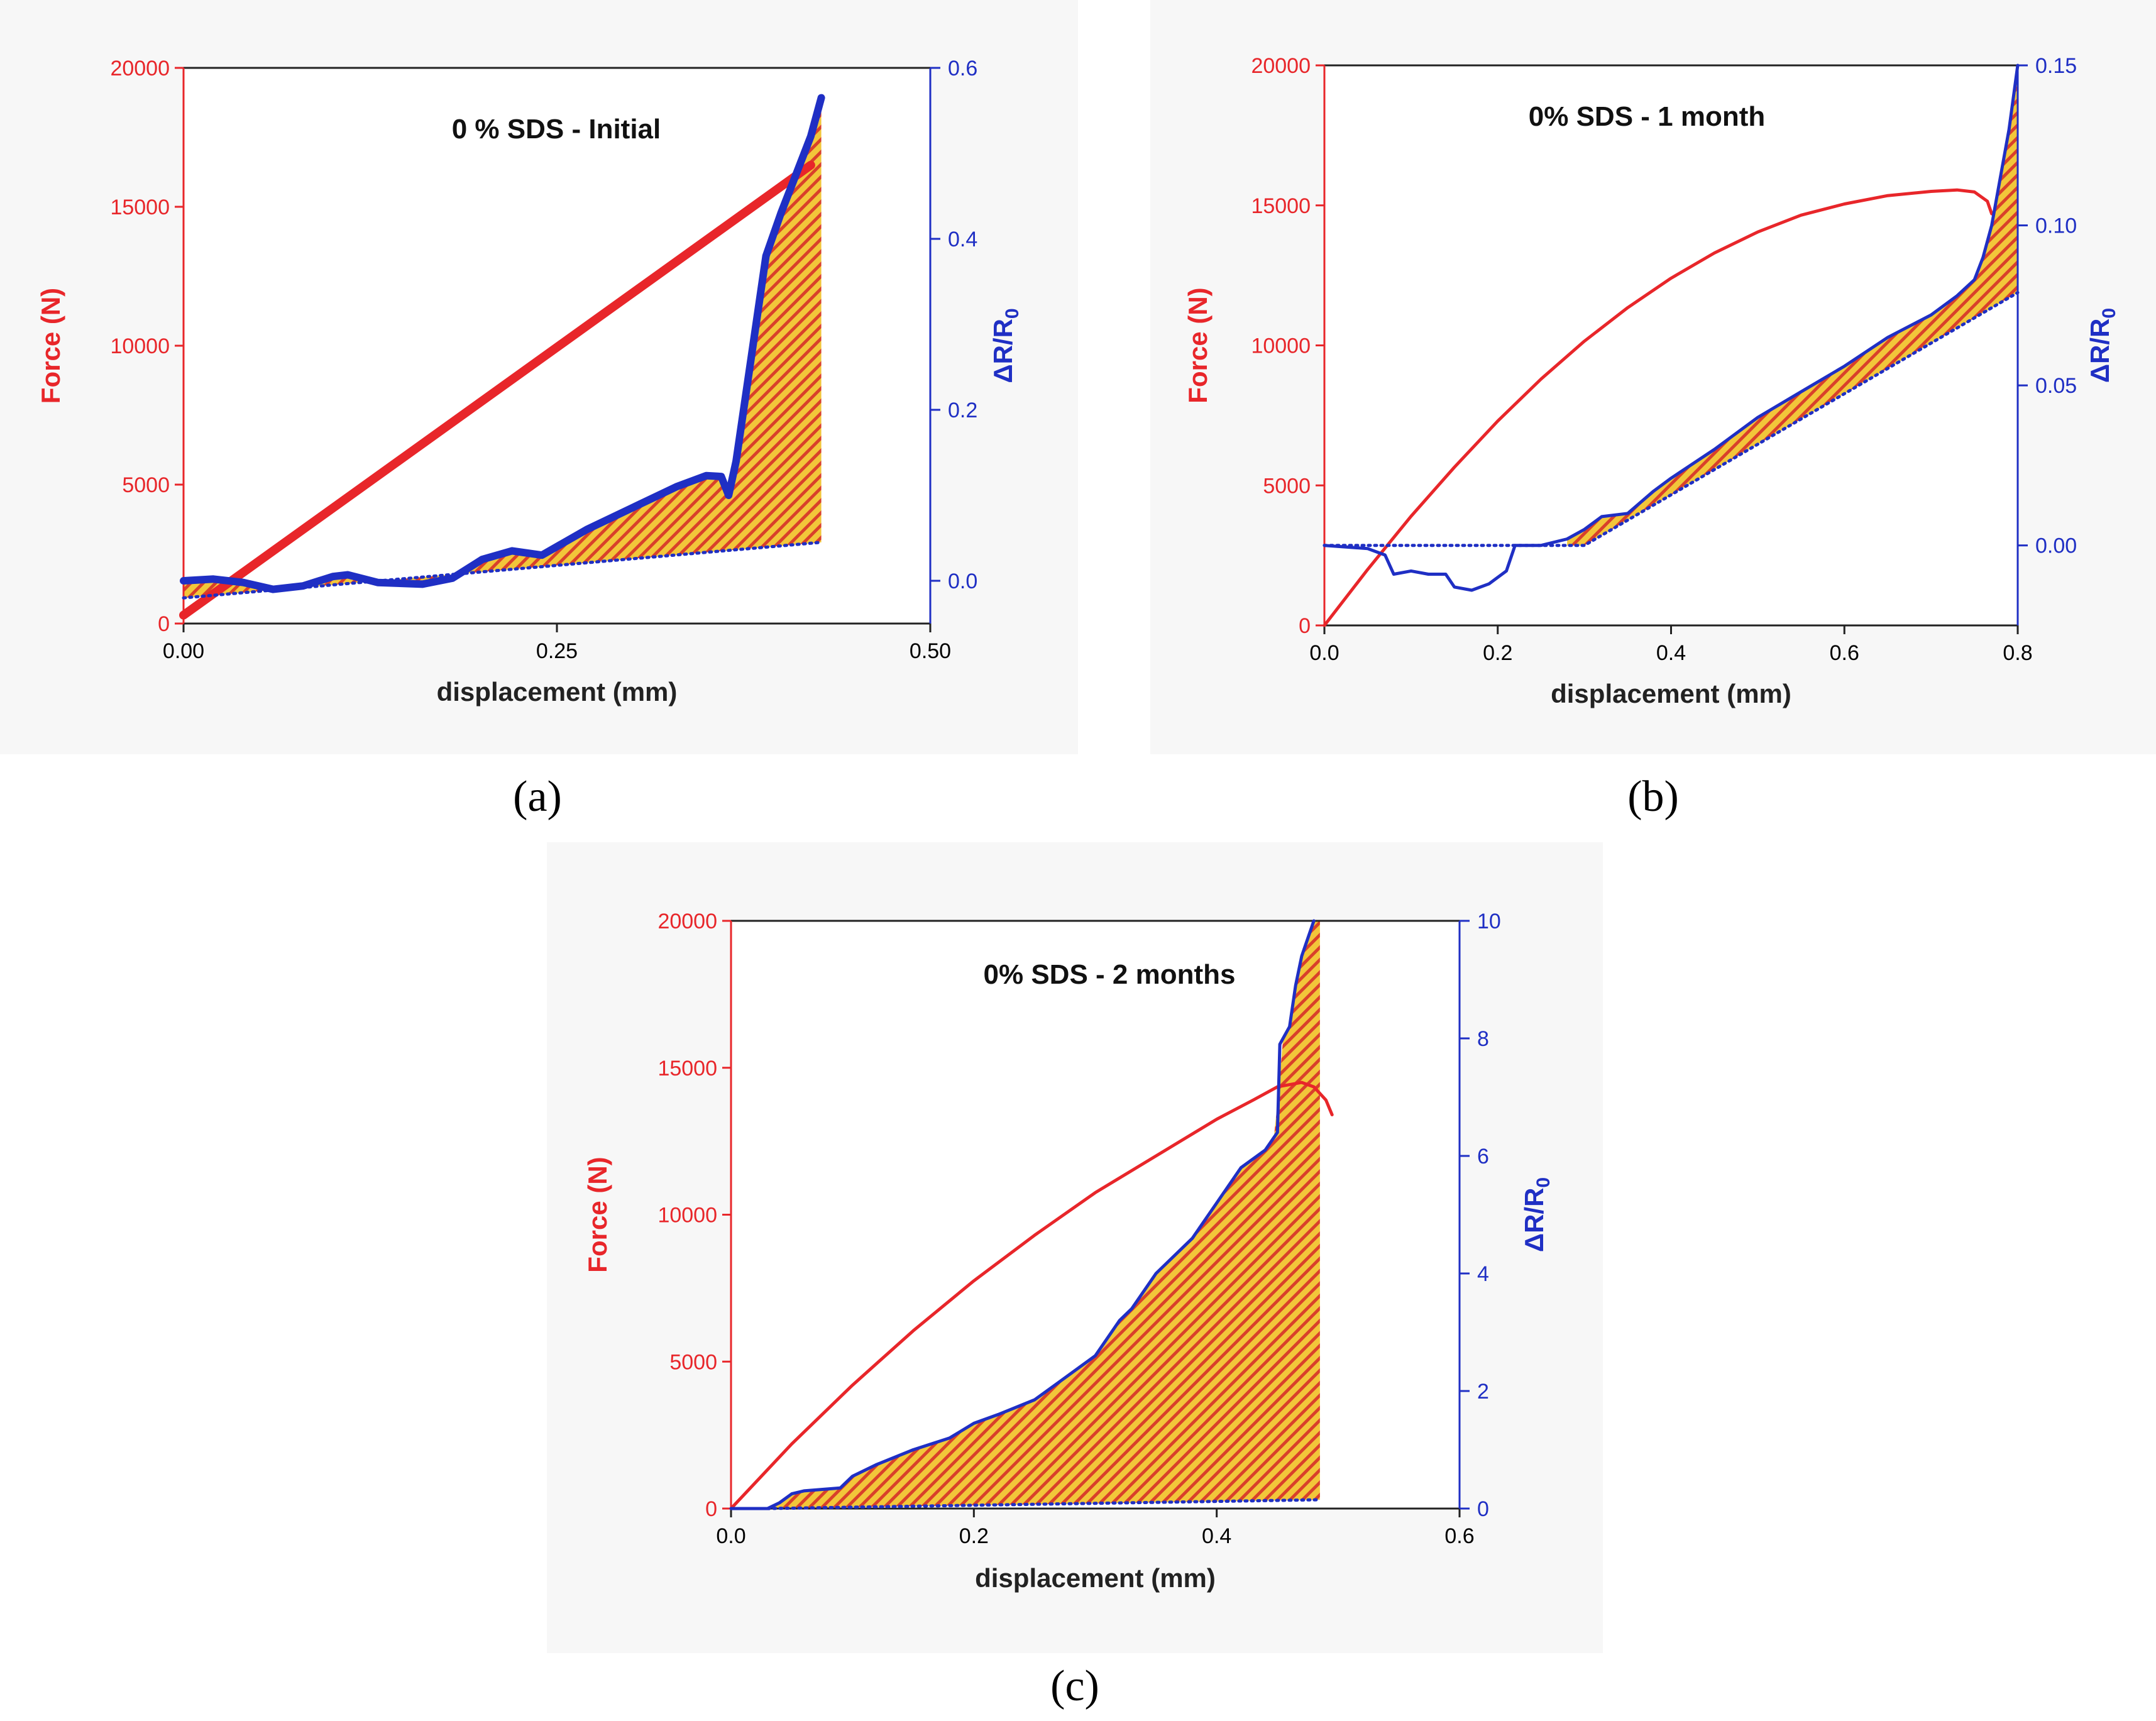 The width and height of the screenshot is (2156, 1721). Describe the element at coordinates (962, 239) in the screenshot. I see `y2-tick-label: 0.4` at that location.